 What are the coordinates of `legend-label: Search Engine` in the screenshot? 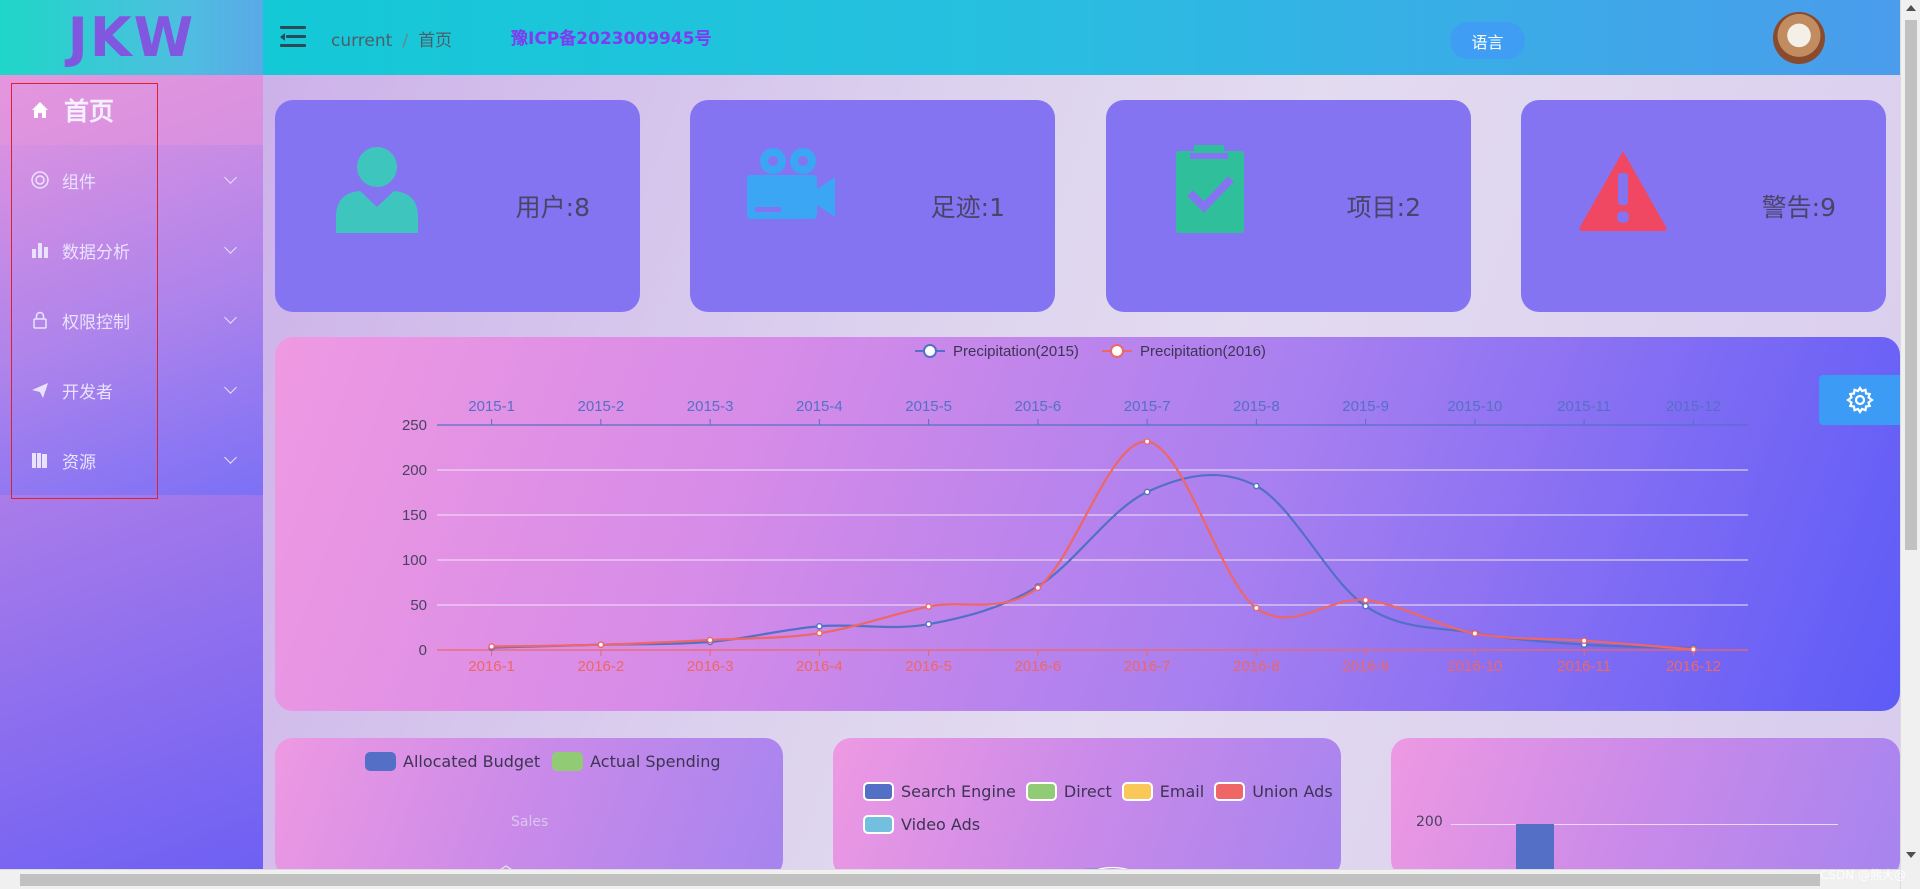 It's located at (958, 791).